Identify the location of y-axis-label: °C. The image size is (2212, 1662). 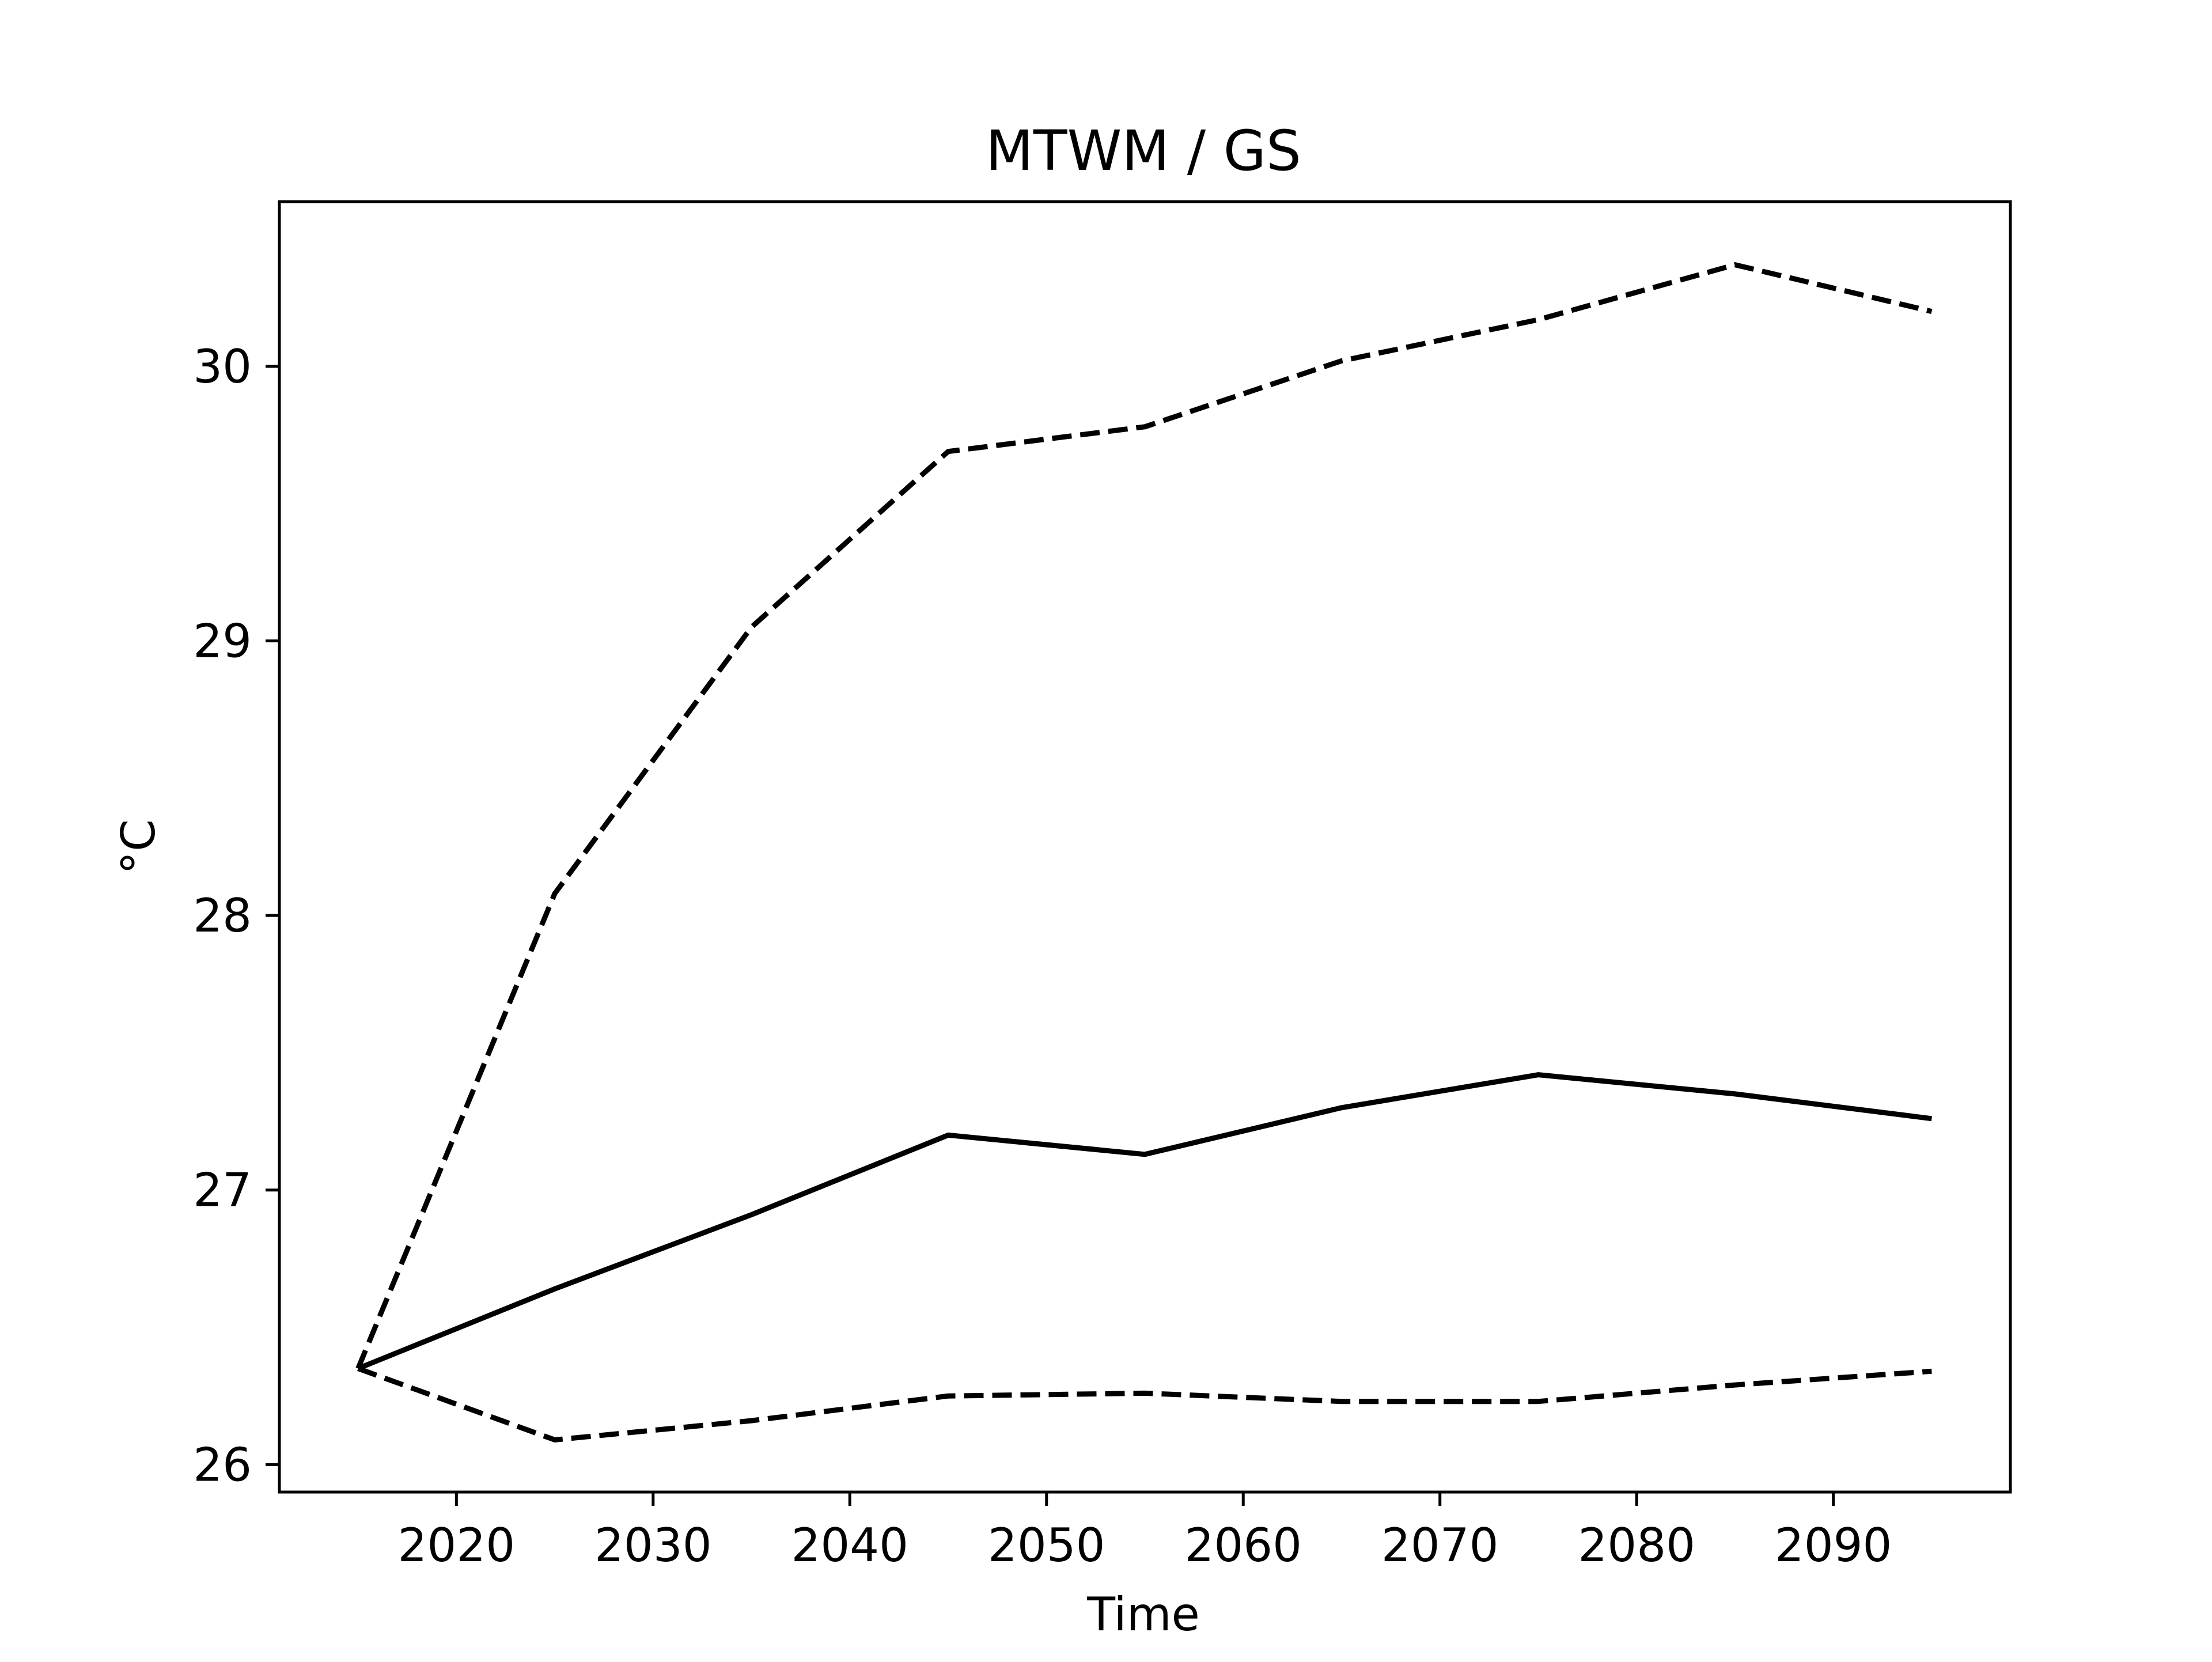
(138, 847).